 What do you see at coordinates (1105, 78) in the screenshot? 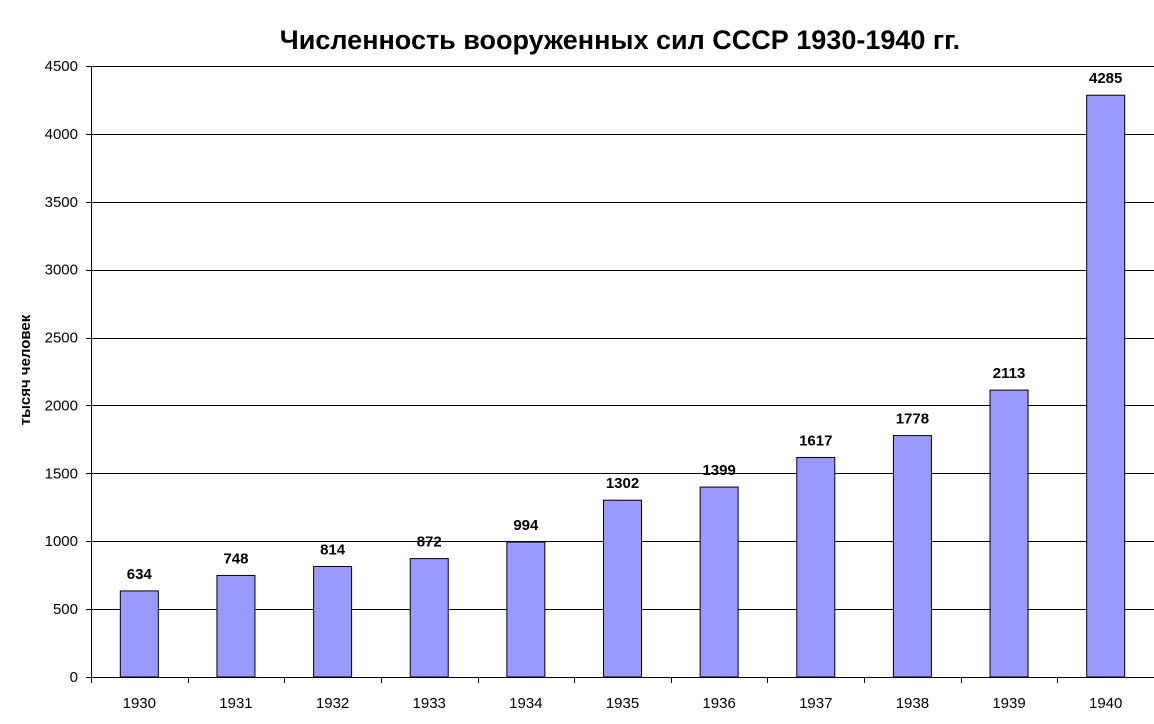
I see `data-label-1940: 4285` at bounding box center [1105, 78].